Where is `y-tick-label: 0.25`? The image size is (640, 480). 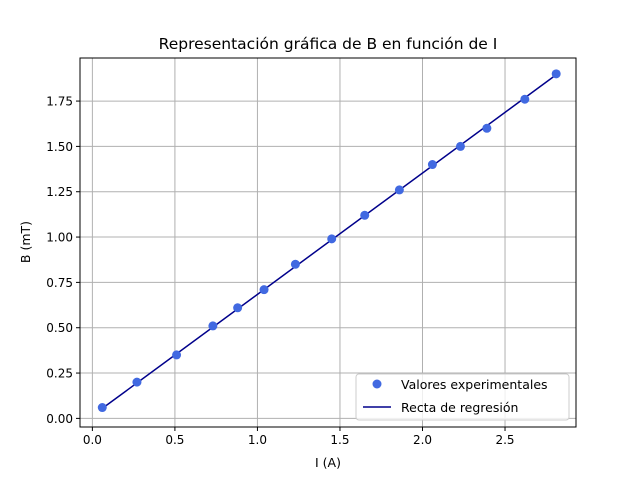
y-tick-label: 0.25 is located at coordinates (59, 374).